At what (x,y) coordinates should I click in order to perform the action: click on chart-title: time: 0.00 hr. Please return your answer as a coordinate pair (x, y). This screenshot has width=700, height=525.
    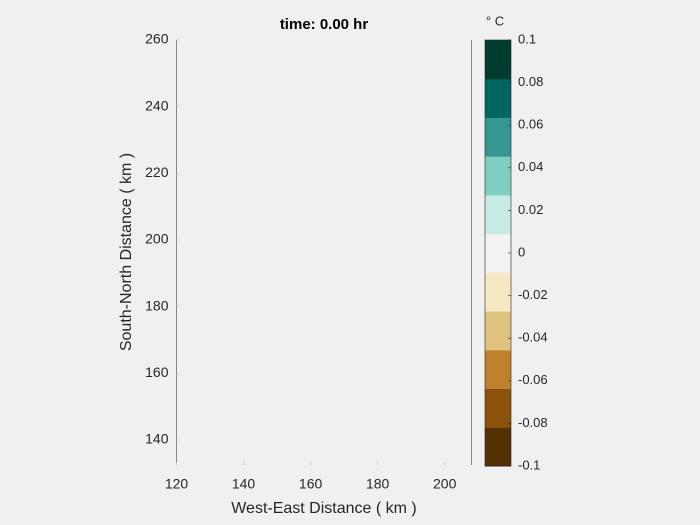
    Looking at the image, I should click on (324, 24).